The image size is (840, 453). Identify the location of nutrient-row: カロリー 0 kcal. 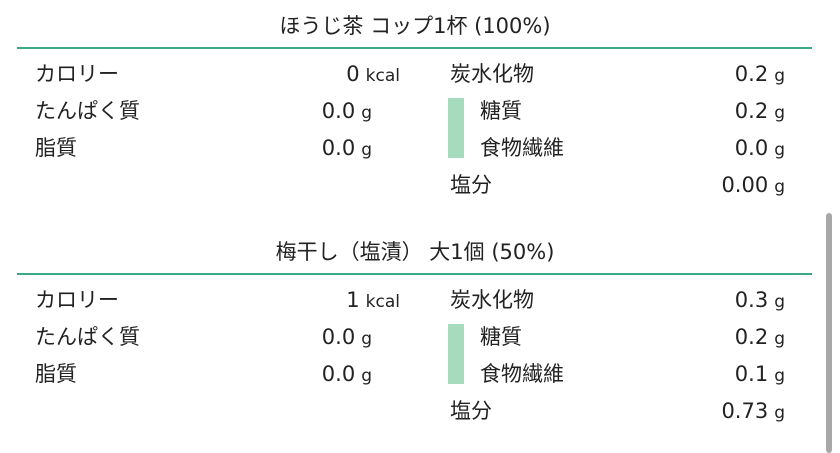
(210, 74).